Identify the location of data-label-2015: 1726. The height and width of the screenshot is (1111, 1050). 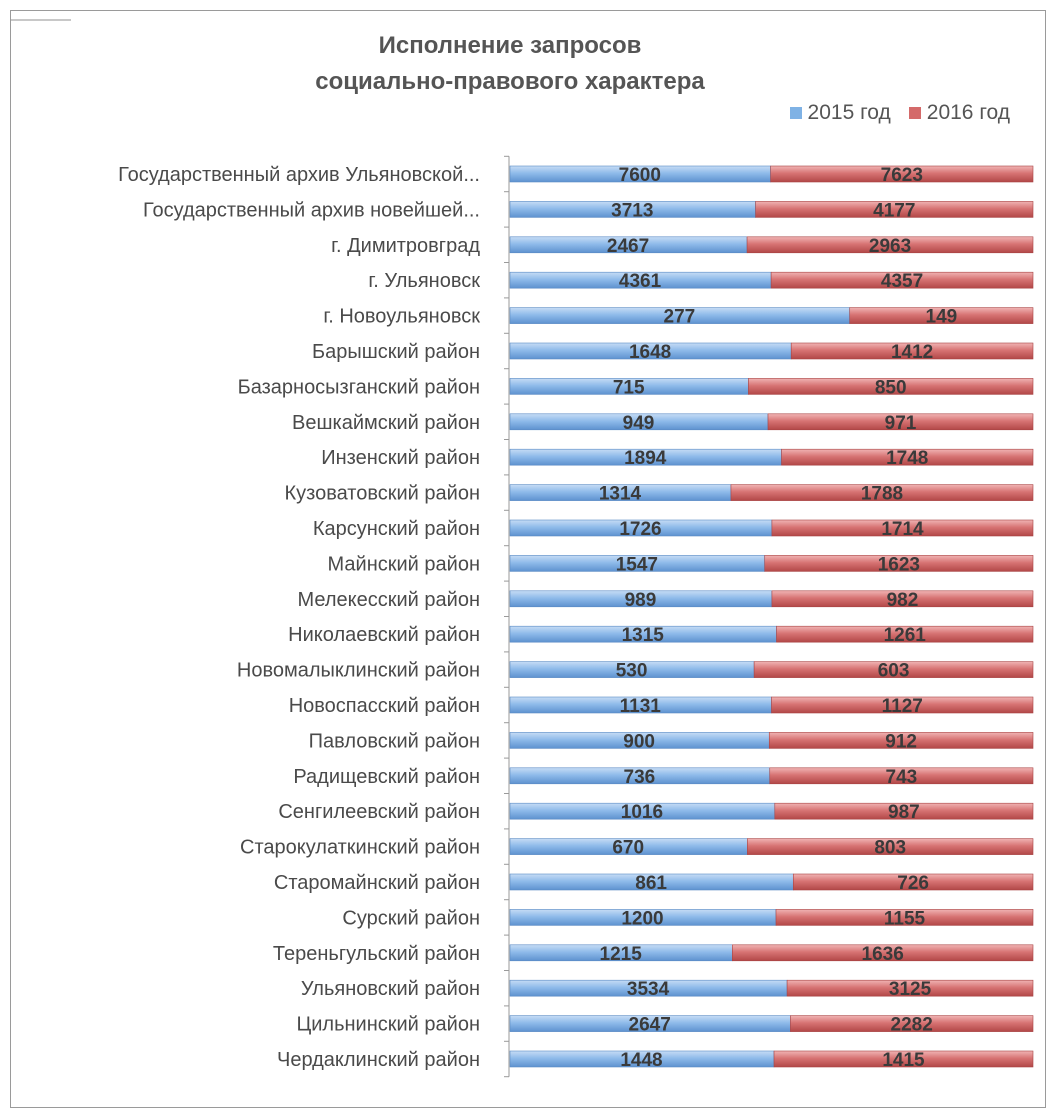
(640, 529).